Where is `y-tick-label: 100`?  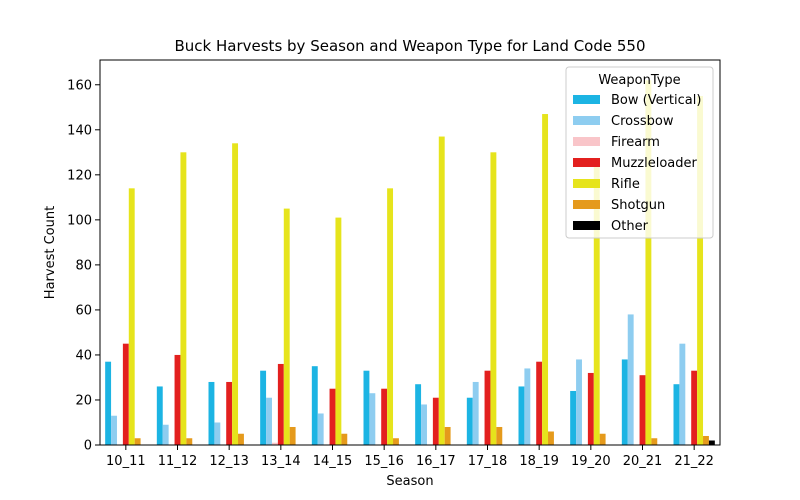 y-tick-label: 100 is located at coordinates (79, 220).